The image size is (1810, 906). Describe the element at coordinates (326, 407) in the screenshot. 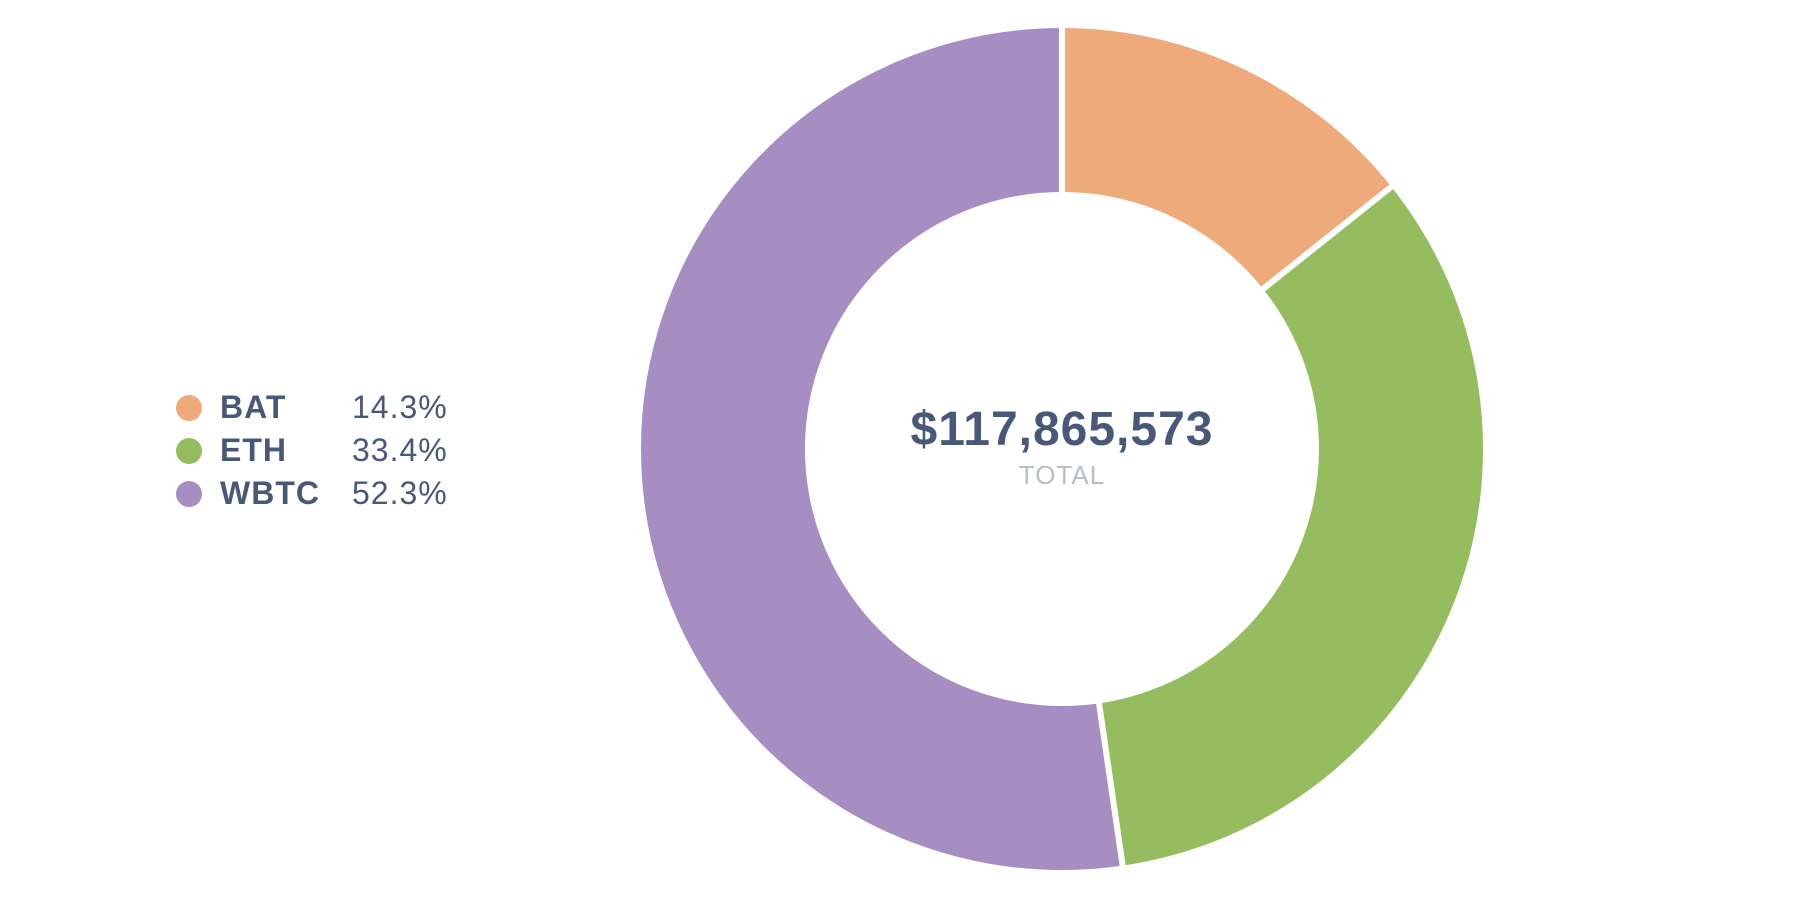

I see `legend-item-bat: BAT 14.3%` at that location.